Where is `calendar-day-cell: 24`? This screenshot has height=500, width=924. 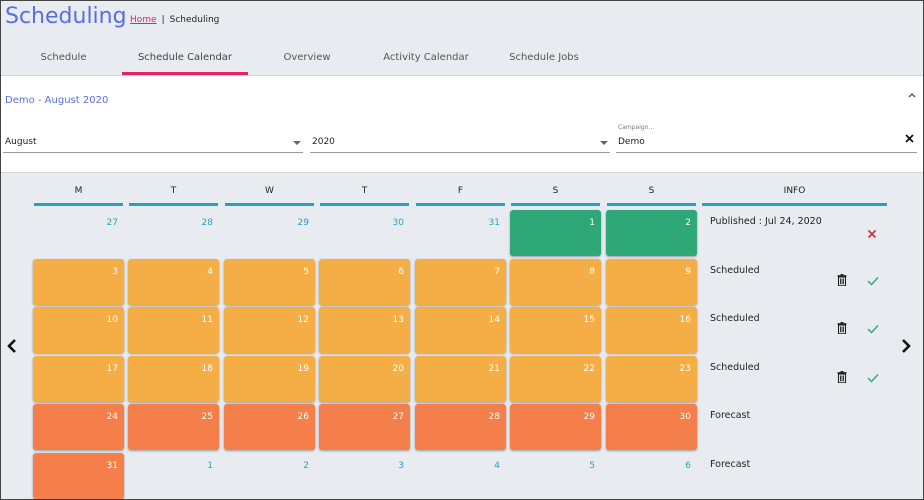 calendar-day-cell: 24 is located at coordinates (78, 427).